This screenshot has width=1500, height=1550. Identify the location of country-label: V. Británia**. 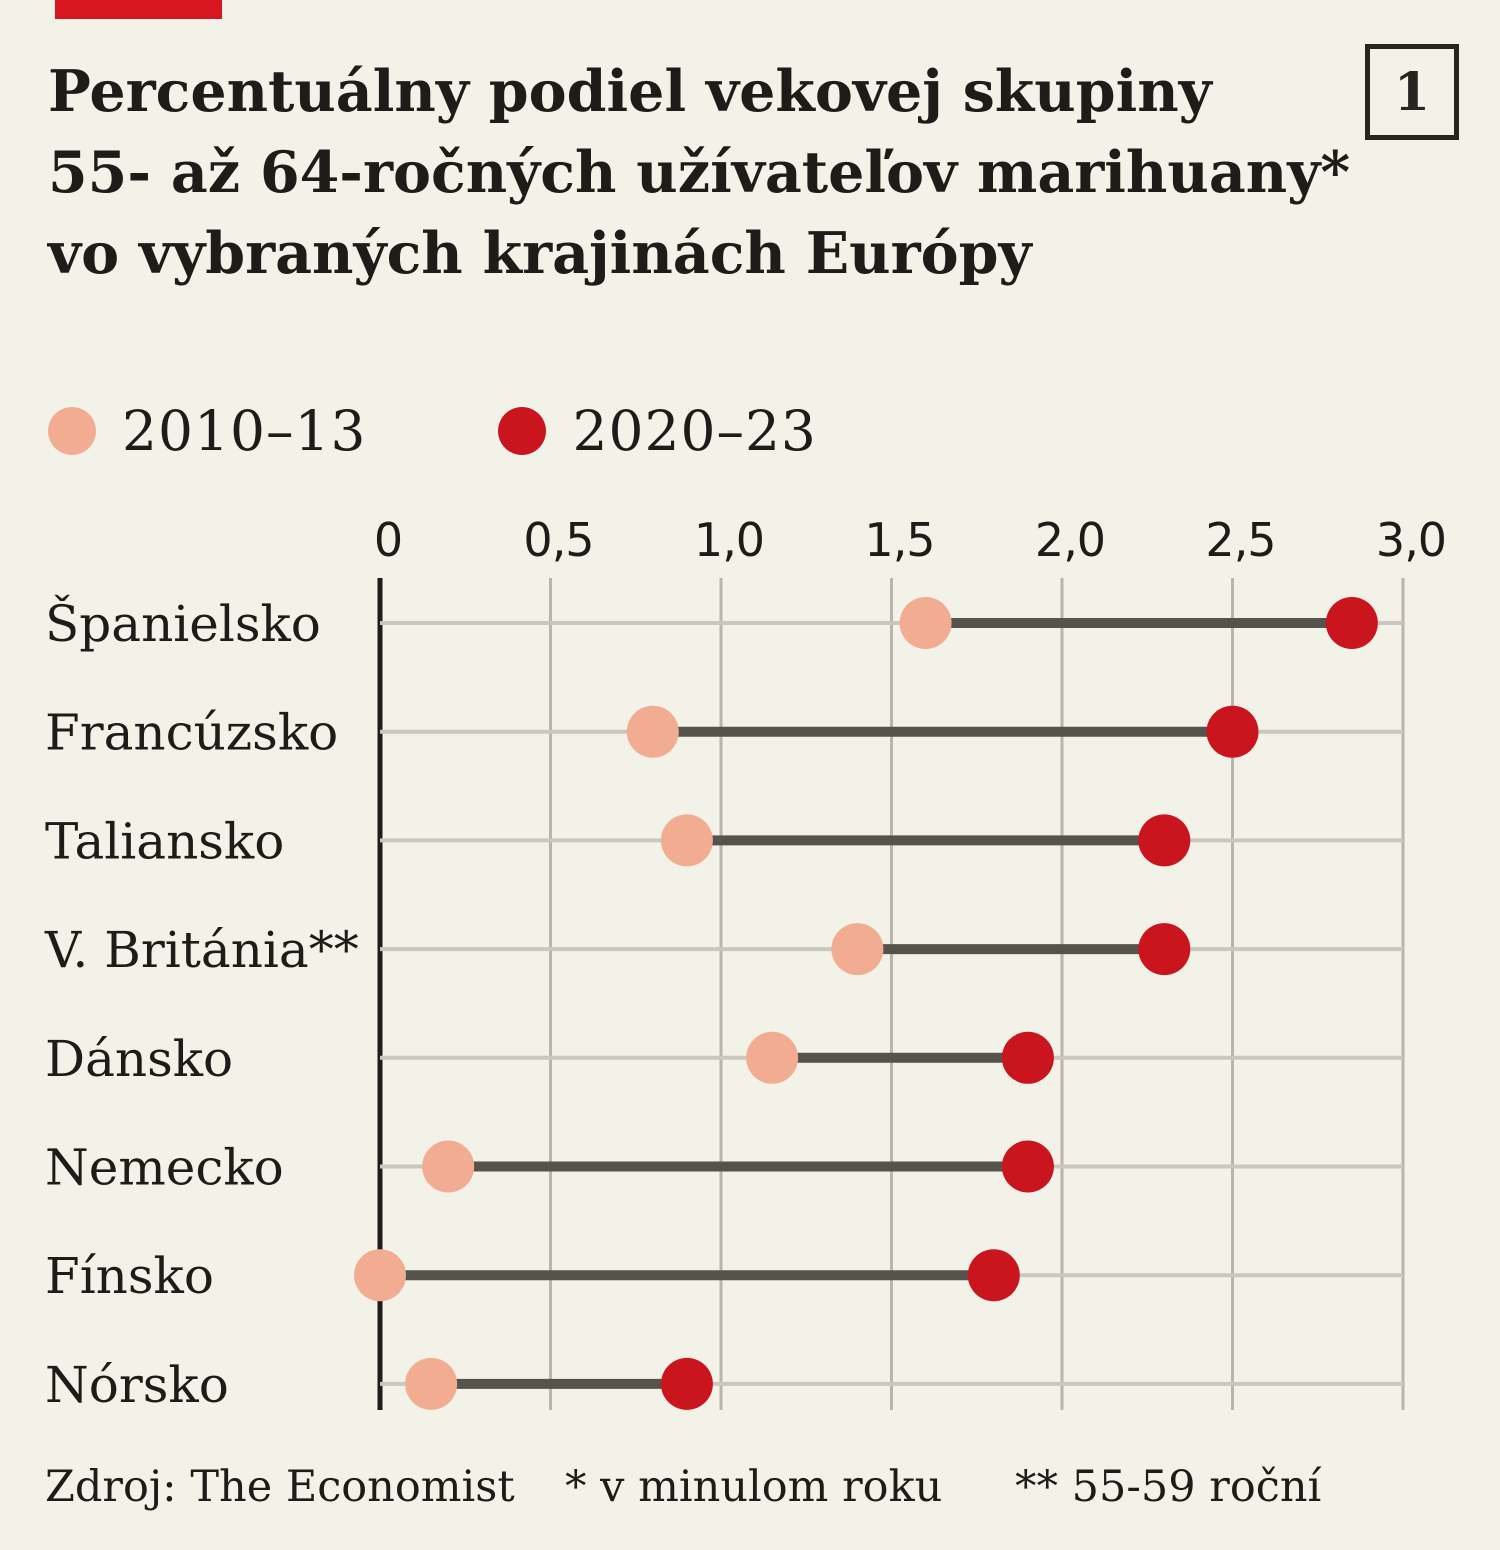
(201, 950).